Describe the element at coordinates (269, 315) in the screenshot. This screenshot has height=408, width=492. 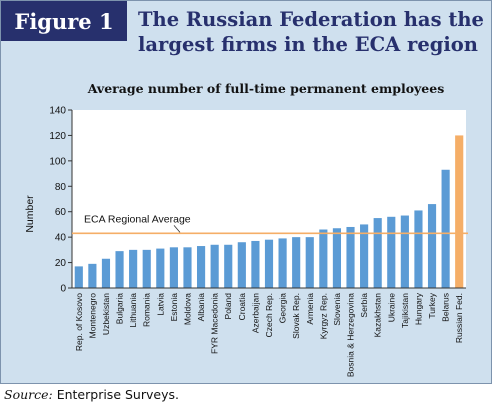
I see `x-tick-label: Czech Rep.` at that location.